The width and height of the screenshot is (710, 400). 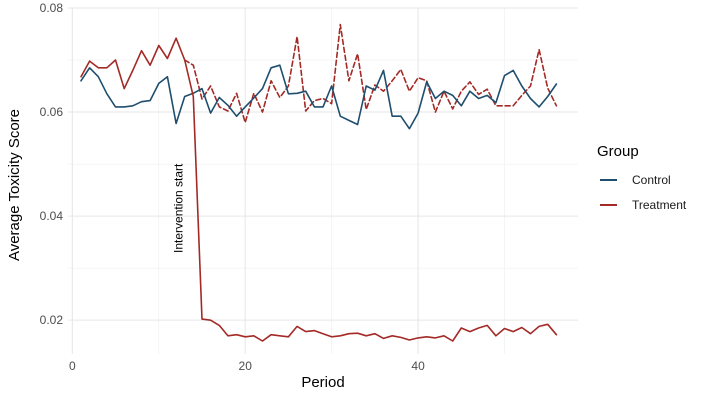 What do you see at coordinates (322, 382) in the screenshot?
I see `x-axis-title: Period` at bounding box center [322, 382].